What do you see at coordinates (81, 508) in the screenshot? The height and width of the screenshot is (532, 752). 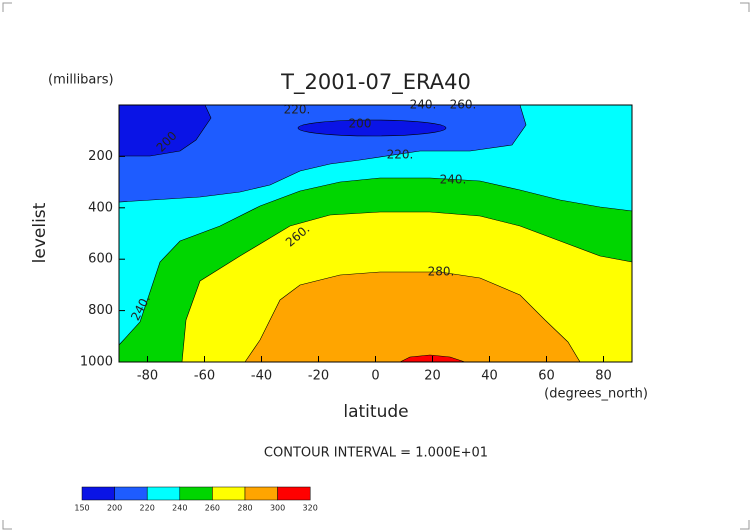 I see `colorbar-label: 150` at bounding box center [81, 508].